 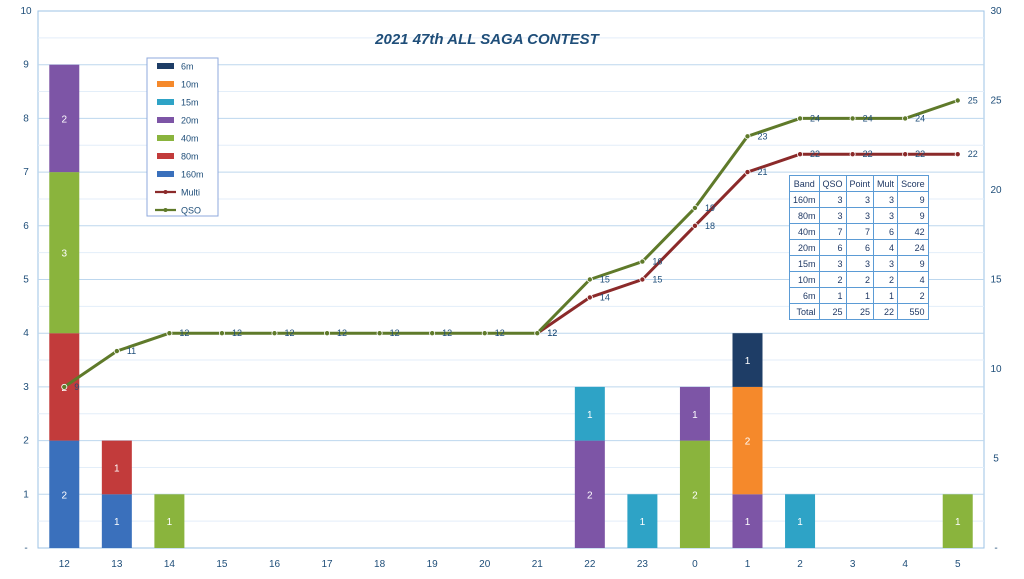 What do you see at coordinates (886, 183) in the screenshot?
I see `score-table-header-cell: Mult` at bounding box center [886, 183].